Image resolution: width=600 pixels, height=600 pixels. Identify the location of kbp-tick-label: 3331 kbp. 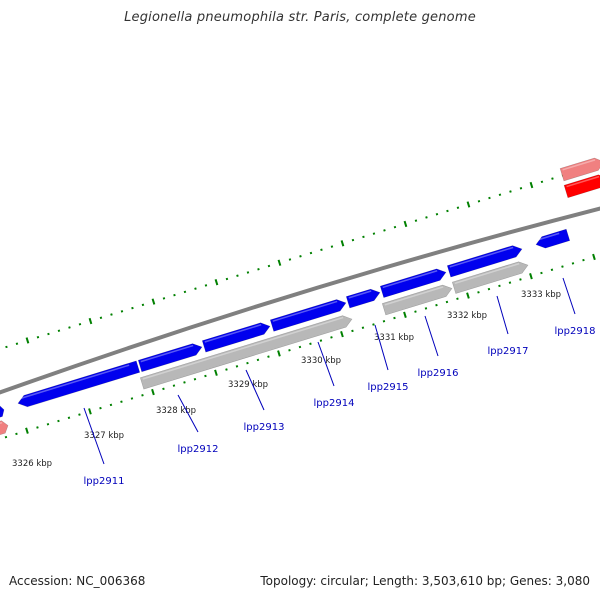
(394, 338).